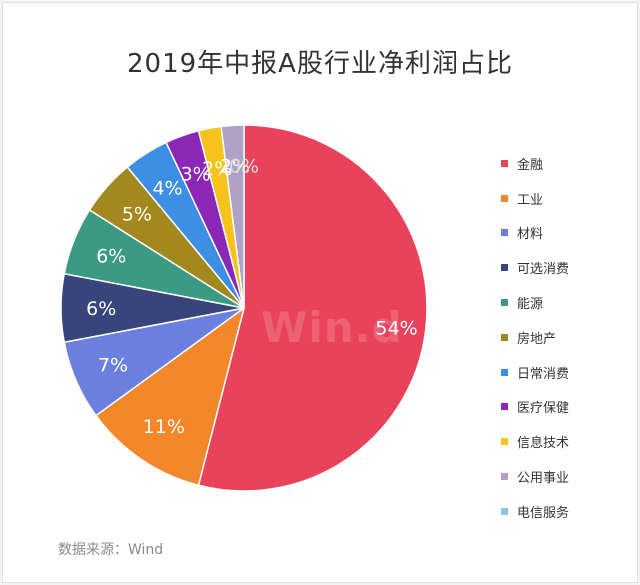  I want to click on legend-item-公用事业: 公用事业, so click(566, 476).